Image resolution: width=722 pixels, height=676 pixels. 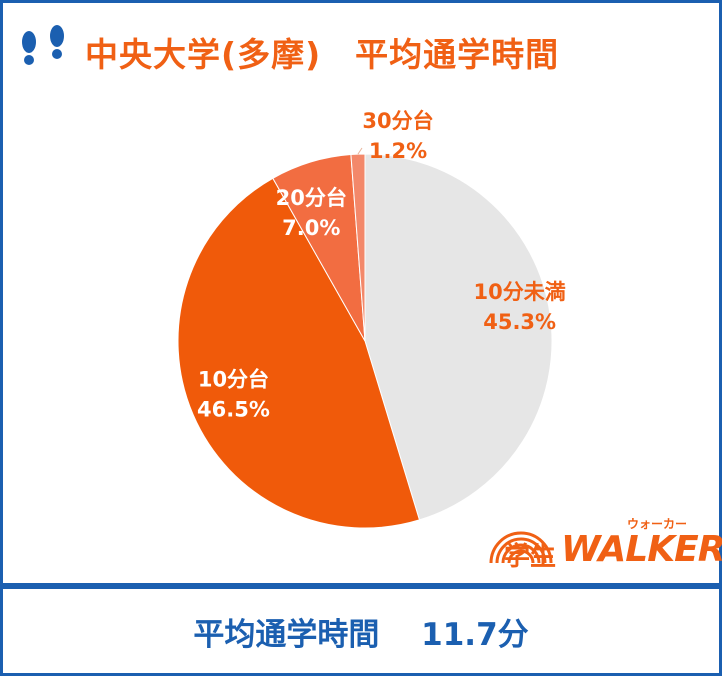 I want to click on footprints-icon, so click(x=43, y=45).